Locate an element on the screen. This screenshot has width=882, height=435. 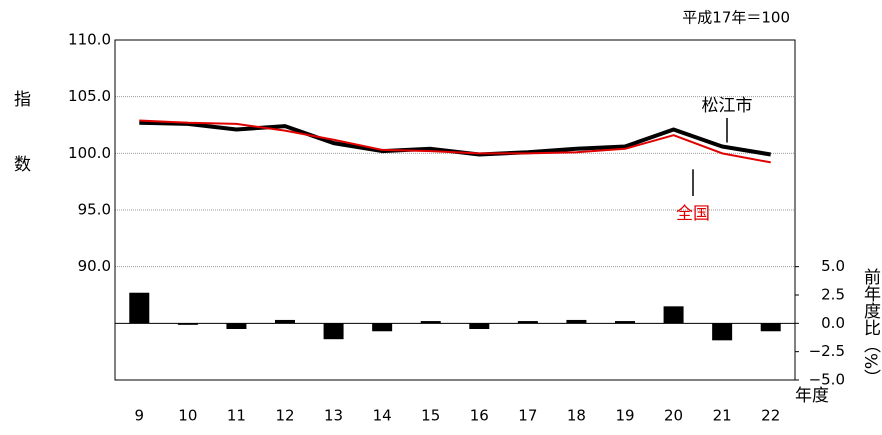
y2-tick-label: −5.0 is located at coordinates (827, 380).